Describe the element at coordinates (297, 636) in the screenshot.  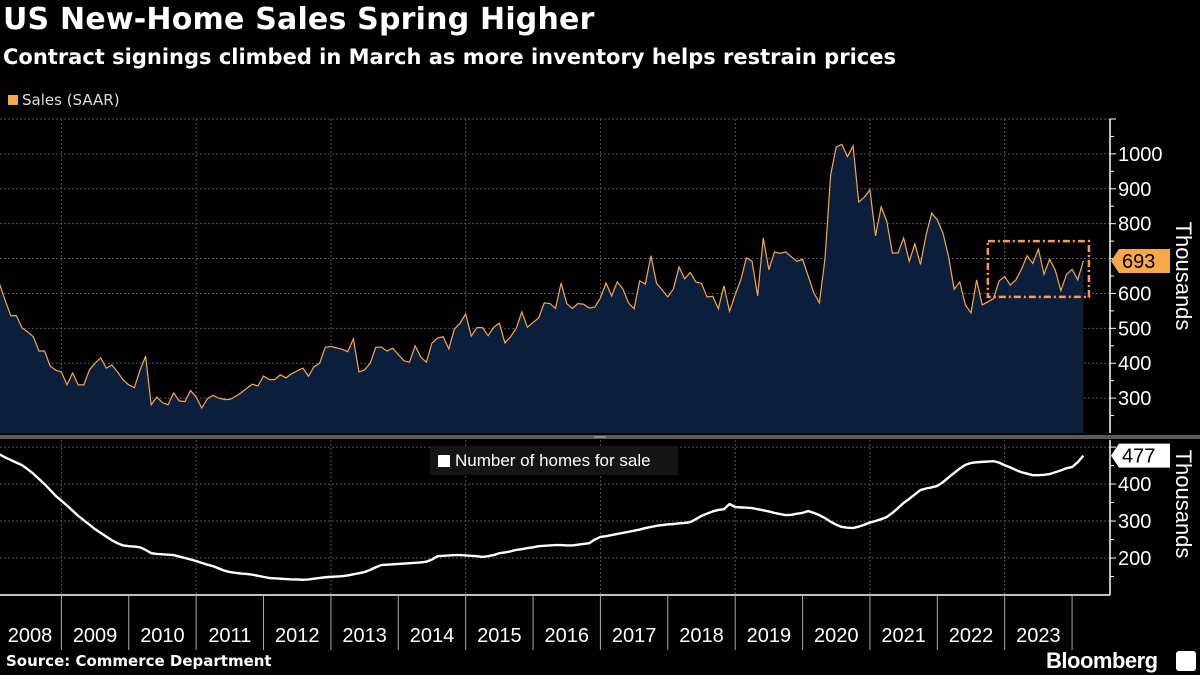
I see `x-axis-tick-label: 2012` at that location.